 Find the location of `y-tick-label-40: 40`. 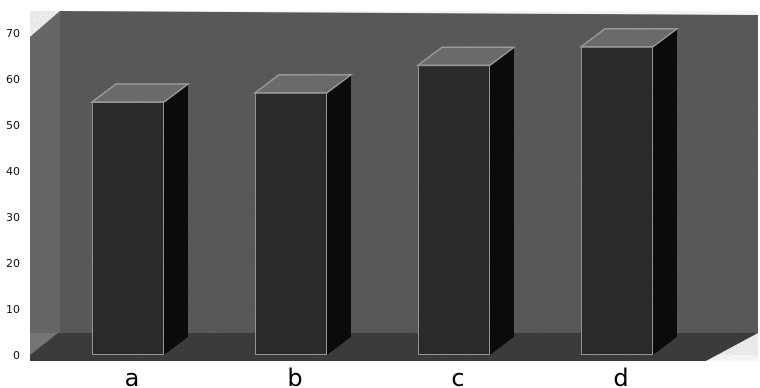

y-tick-label-40: 40 is located at coordinates (13, 171).